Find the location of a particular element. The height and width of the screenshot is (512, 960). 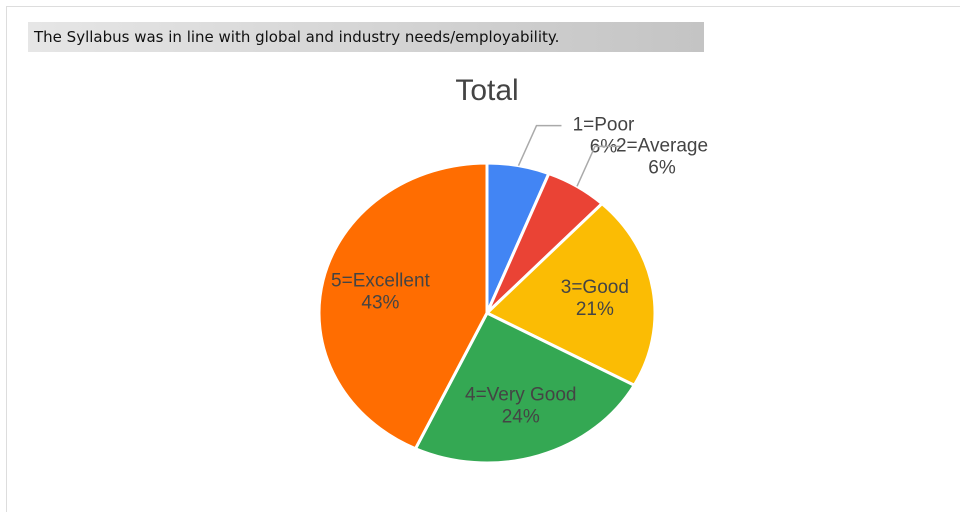

slice-value: 43% is located at coordinates (380, 303).